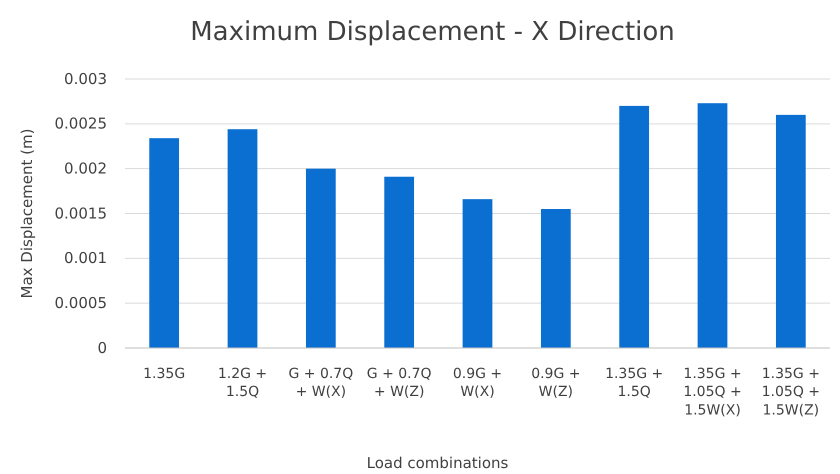  What do you see at coordinates (432, 32) in the screenshot?
I see `chart-title: Maximum Displacement - X Direction` at bounding box center [432, 32].